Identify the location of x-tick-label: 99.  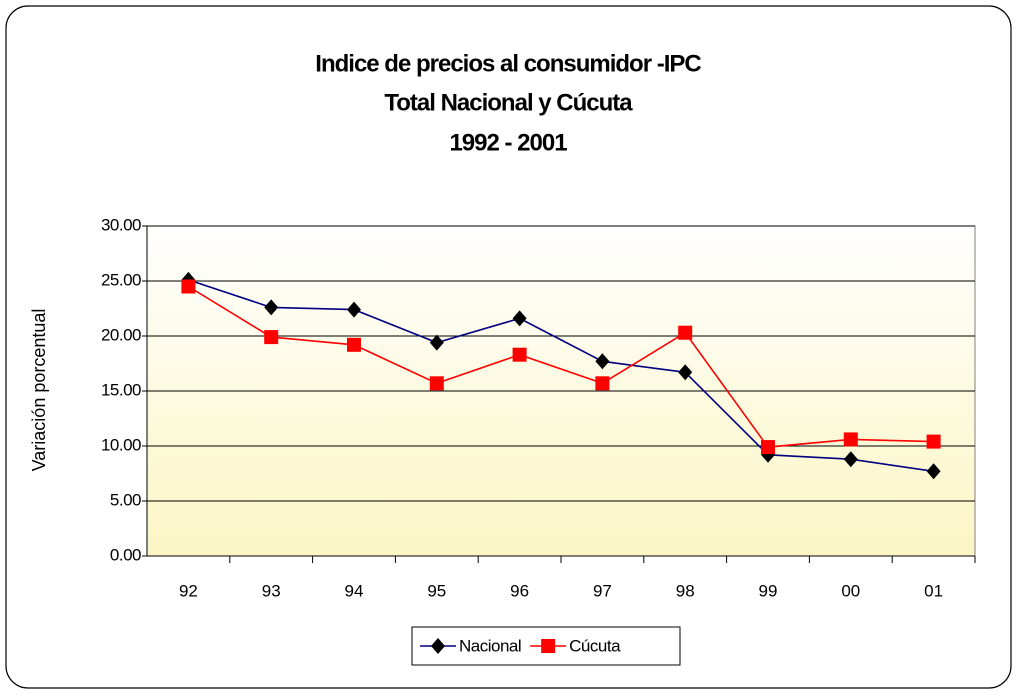
(768, 590).